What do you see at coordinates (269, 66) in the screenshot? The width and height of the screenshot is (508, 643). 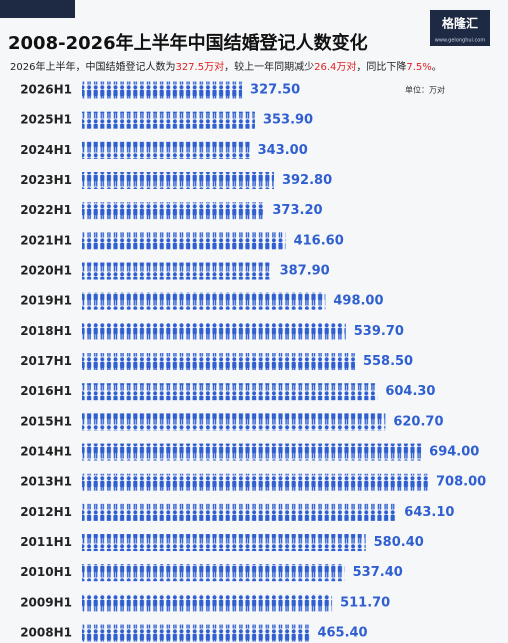 I see `subtitle-part: ，较上一年同期减少` at bounding box center [269, 66].